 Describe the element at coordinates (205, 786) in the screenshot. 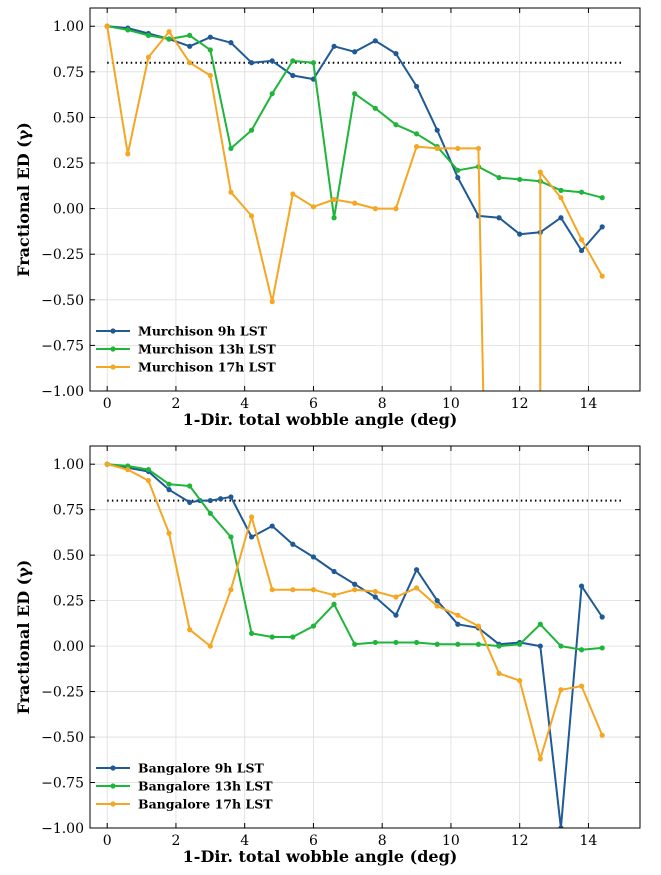

I see `legend-label: Bangalore 13h LST` at that location.